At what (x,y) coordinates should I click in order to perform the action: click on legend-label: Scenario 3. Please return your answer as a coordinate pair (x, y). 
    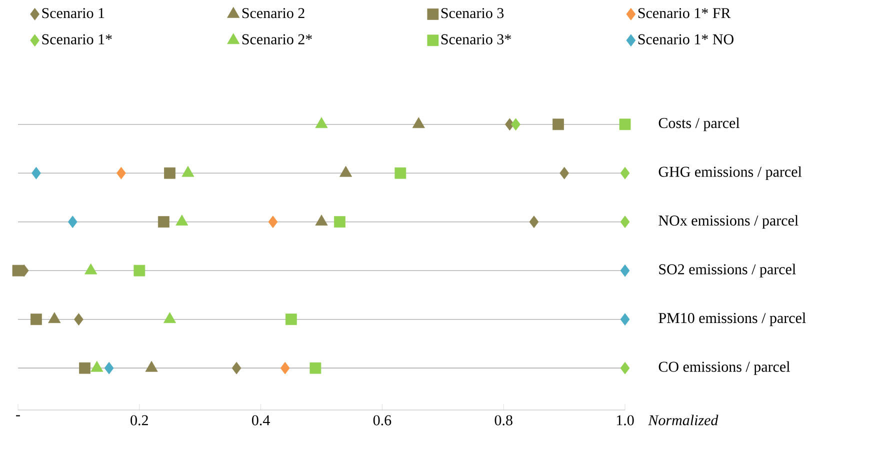
    Looking at the image, I should click on (472, 13).